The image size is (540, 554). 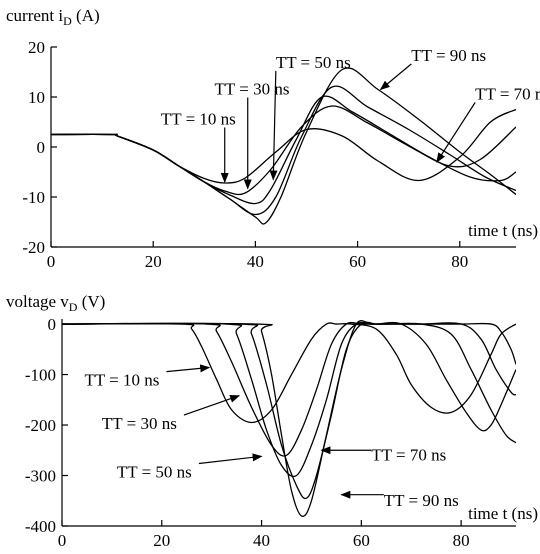 What do you see at coordinates (62, 540) in the screenshot?
I see `voltage-x-tick-label: 0` at bounding box center [62, 540].